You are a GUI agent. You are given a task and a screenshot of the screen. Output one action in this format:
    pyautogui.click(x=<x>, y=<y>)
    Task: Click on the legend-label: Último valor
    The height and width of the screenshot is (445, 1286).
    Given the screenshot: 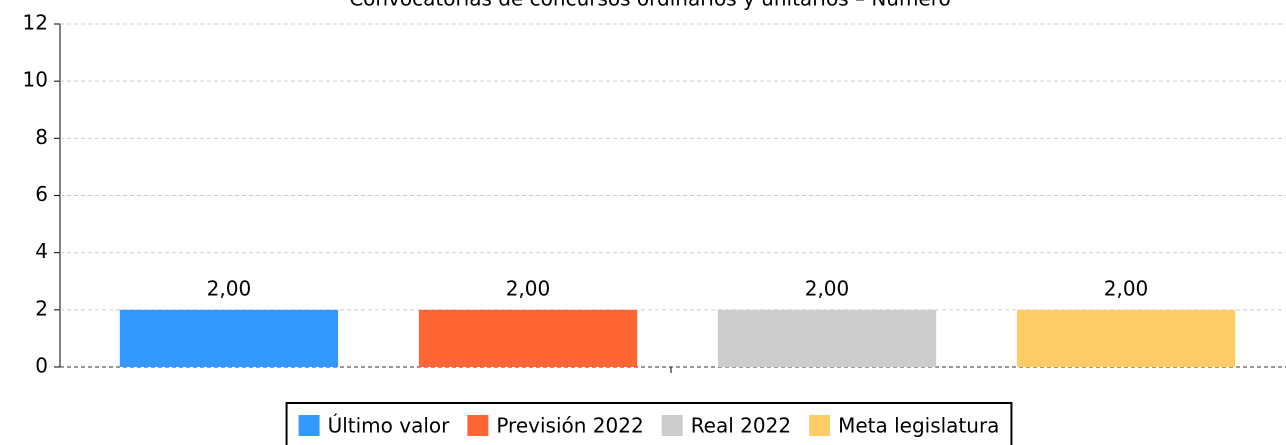 What is the action you would take?
    pyautogui.click(x=389, y=426)
    